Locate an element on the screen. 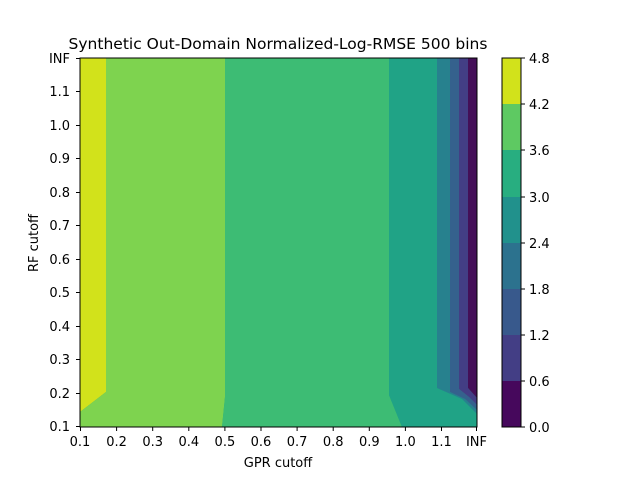  x-axis-label: GPR cutoff is located at coordinates (279, 463).